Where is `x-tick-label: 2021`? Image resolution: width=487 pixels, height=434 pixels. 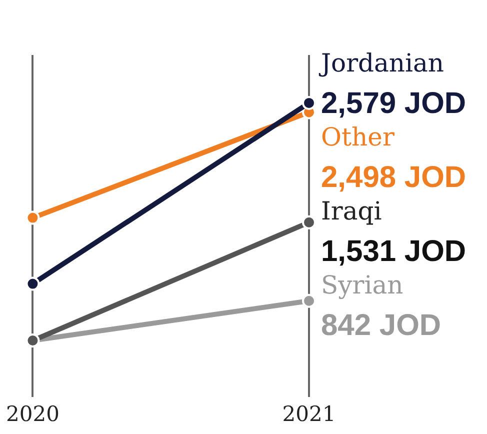
x-tick-label: 2021 is located at coordinates (309, 414).